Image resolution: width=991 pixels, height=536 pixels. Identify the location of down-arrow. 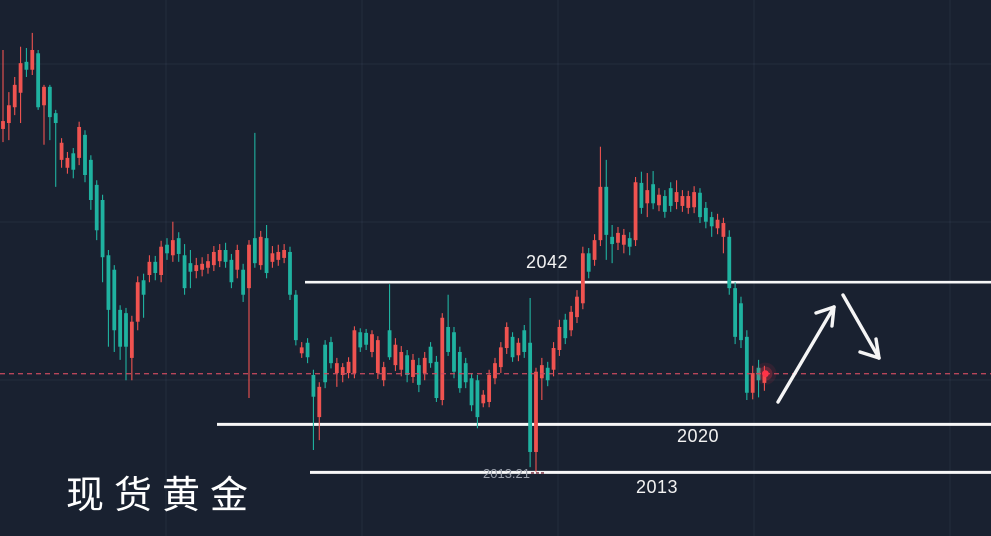
(861, 326).